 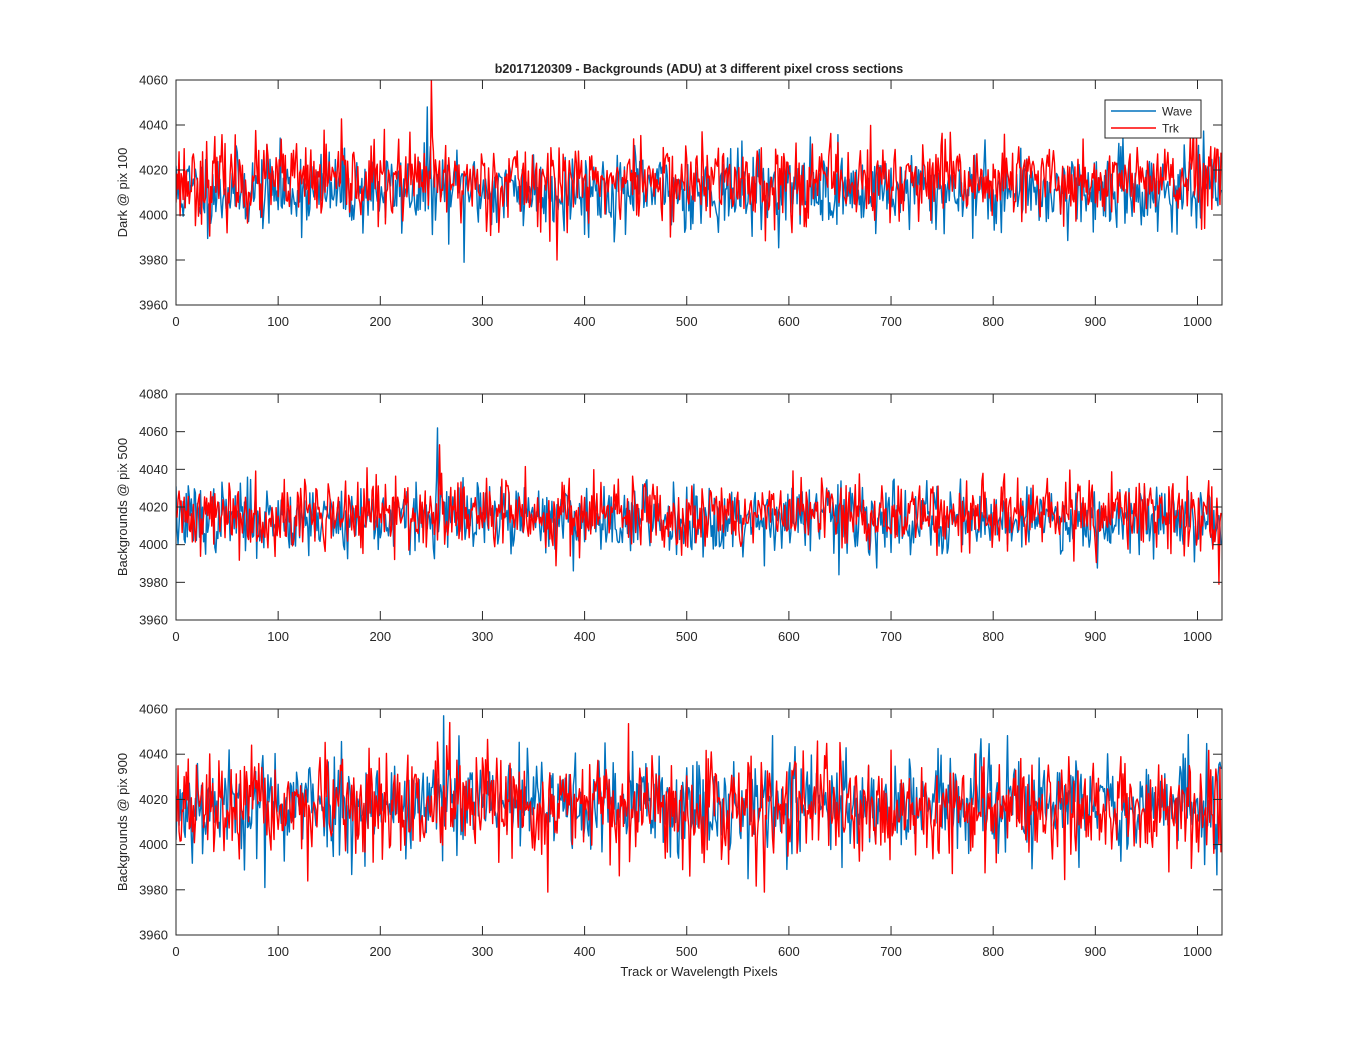 What do you see at coordinates (153, 394) in the screenshot?
I see `y-tick-label: 4080` at bounding box center [153, 394].